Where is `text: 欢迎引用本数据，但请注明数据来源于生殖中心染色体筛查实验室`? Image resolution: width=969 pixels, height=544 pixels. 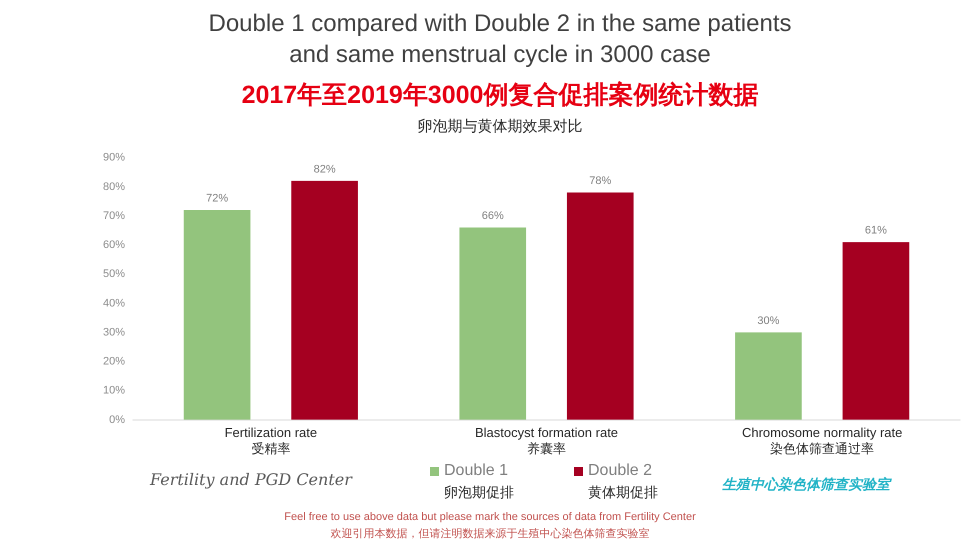 text: 欢迎引用本数据，但请注明数据来源于生殖中心染色体筛查实验室 is located at coordinates (490, 533).